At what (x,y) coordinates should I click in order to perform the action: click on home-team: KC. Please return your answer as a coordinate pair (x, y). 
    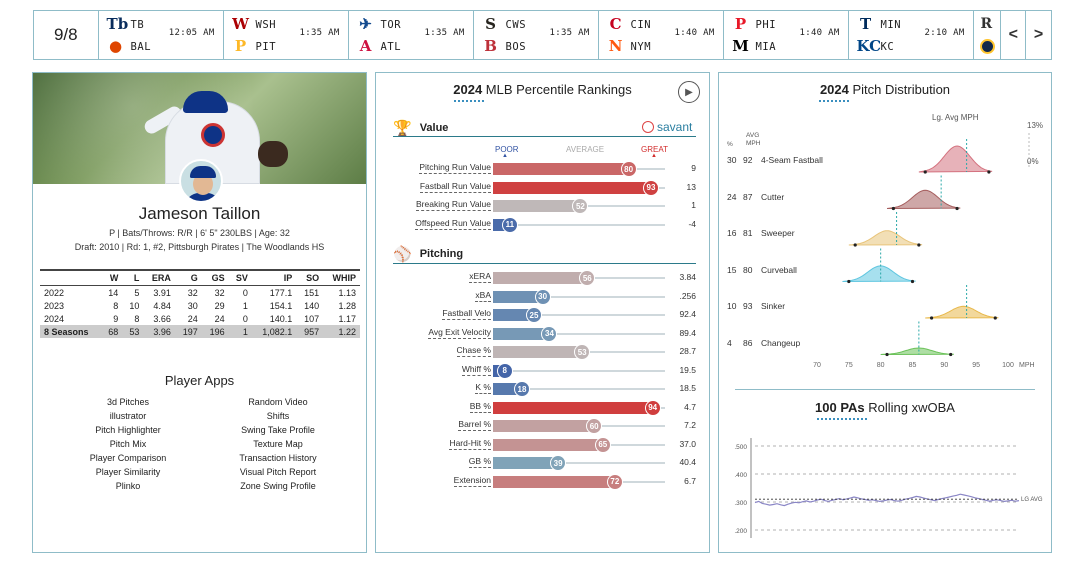
    Looking at the image, I should click on (887, 46).